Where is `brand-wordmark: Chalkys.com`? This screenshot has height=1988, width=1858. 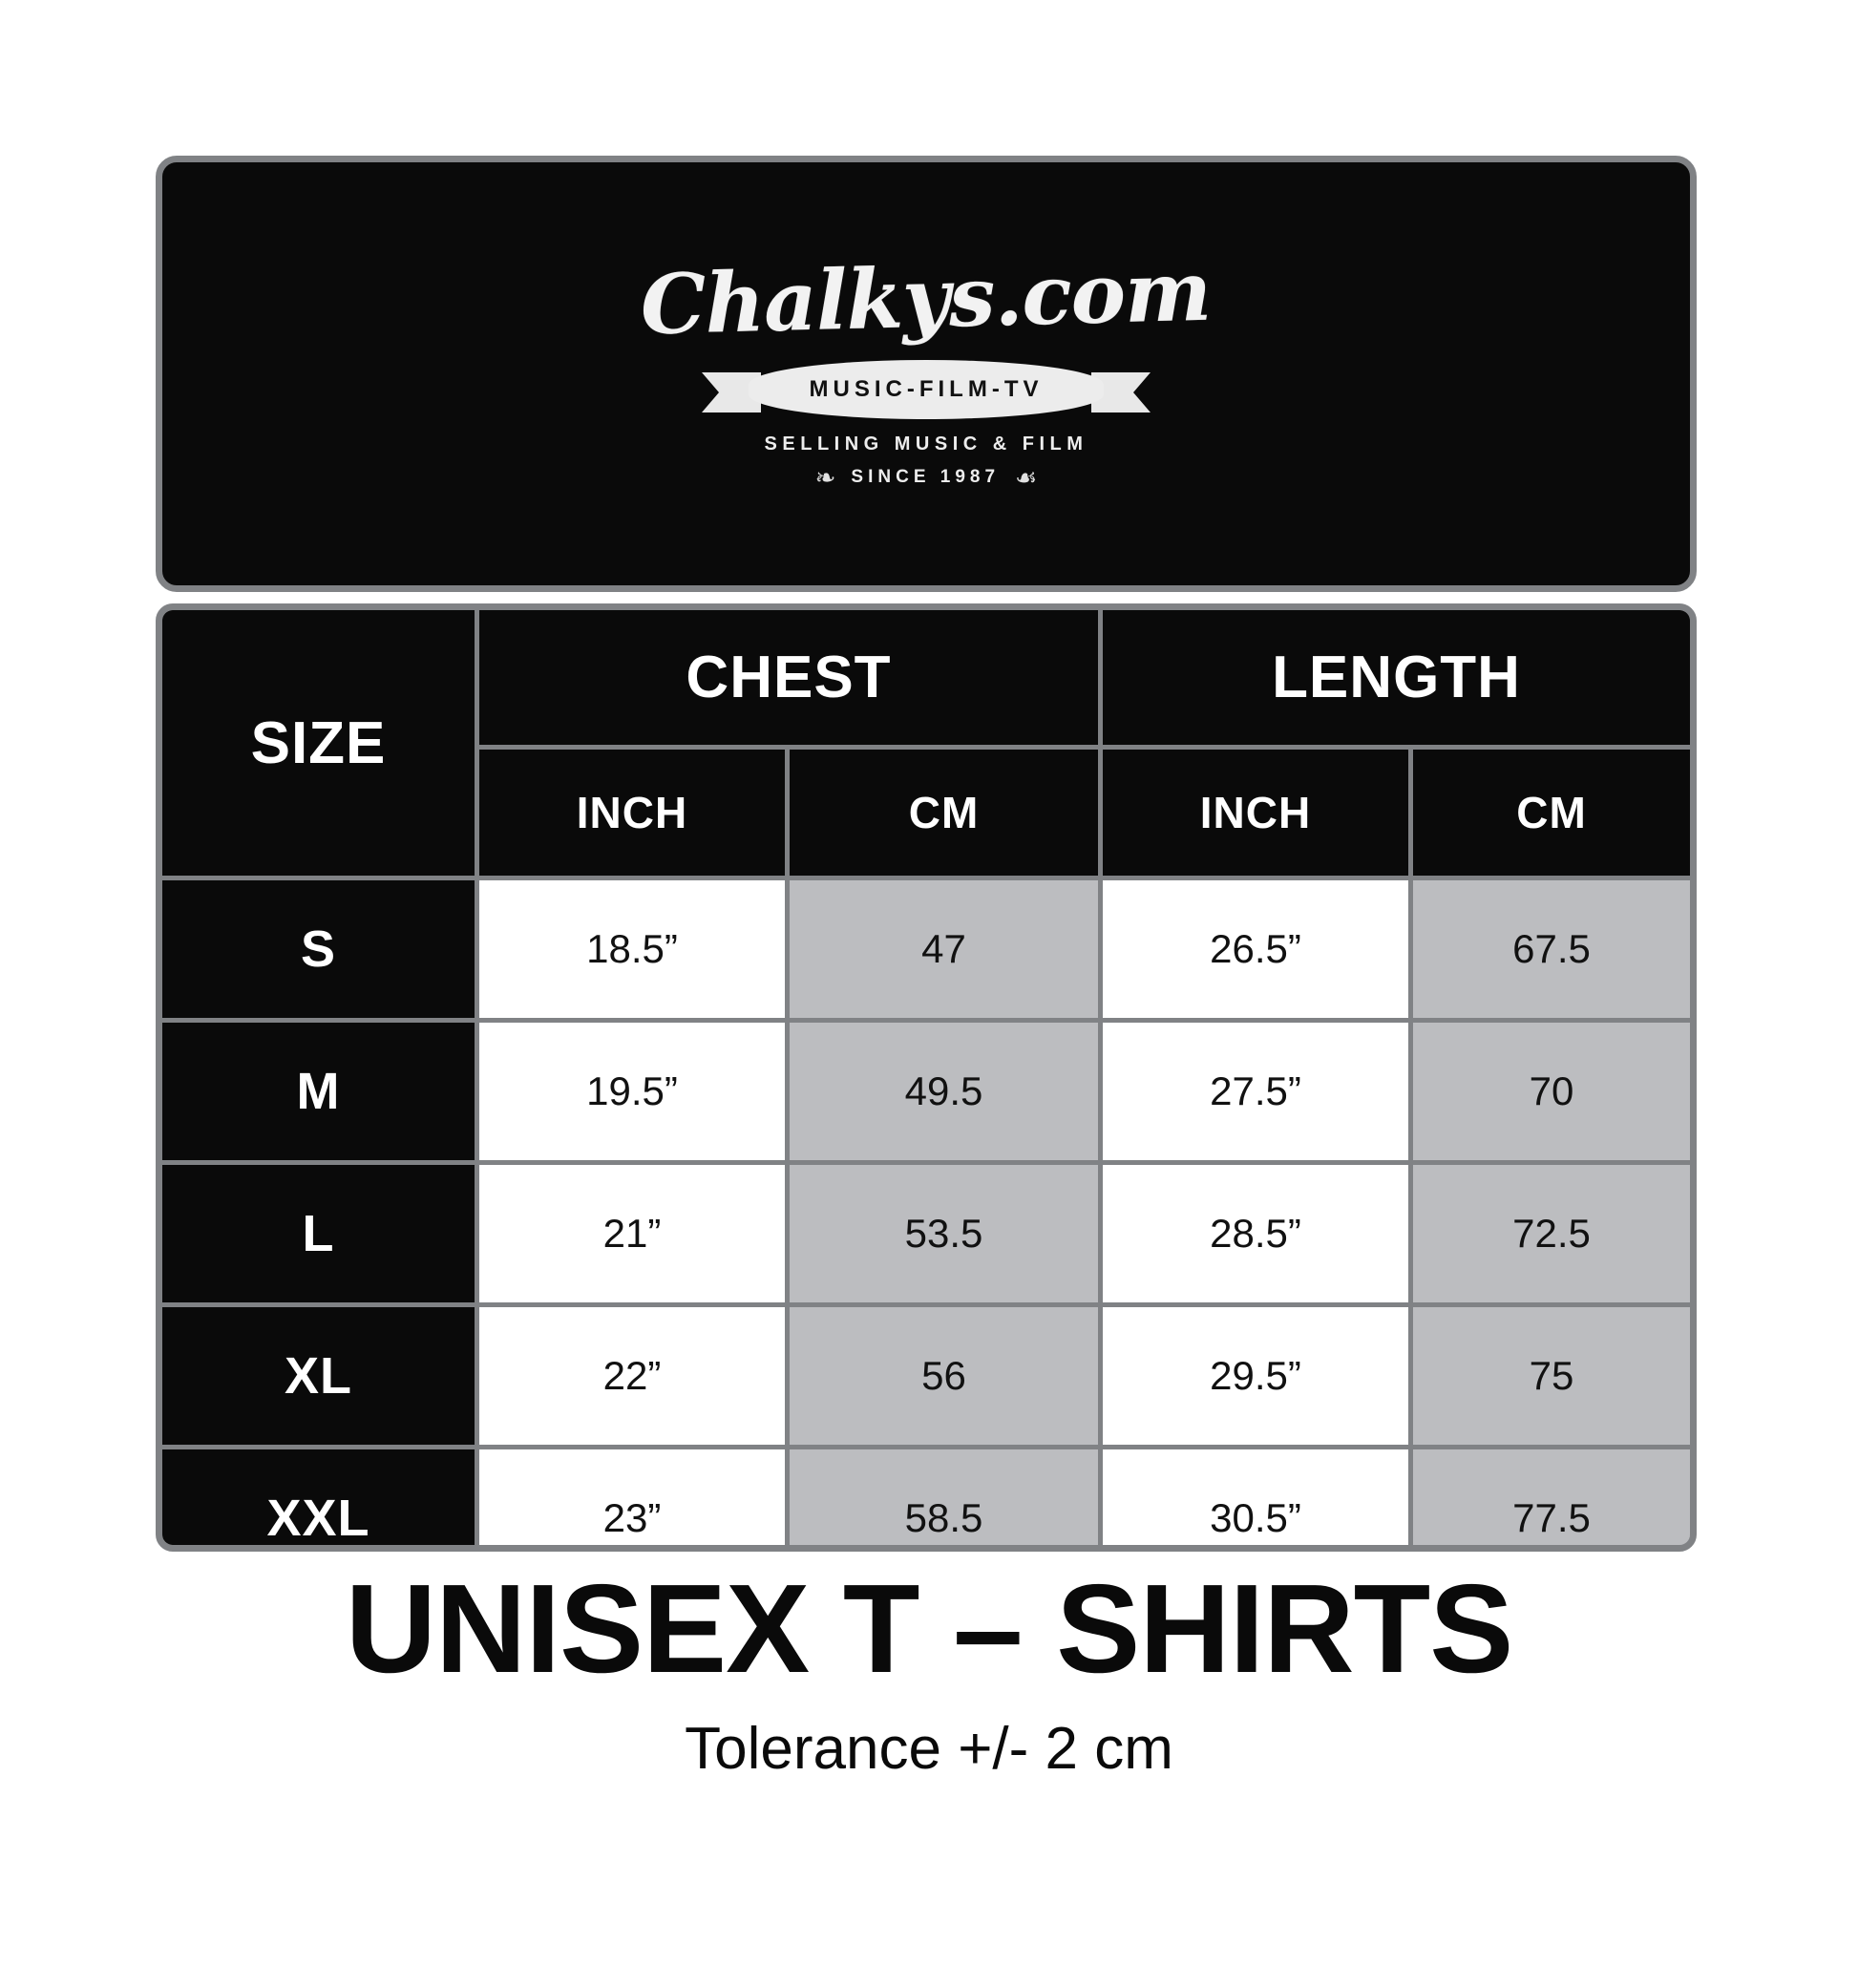
brand-wordmark: Chalkys.com is located at coordinates (926, 298).